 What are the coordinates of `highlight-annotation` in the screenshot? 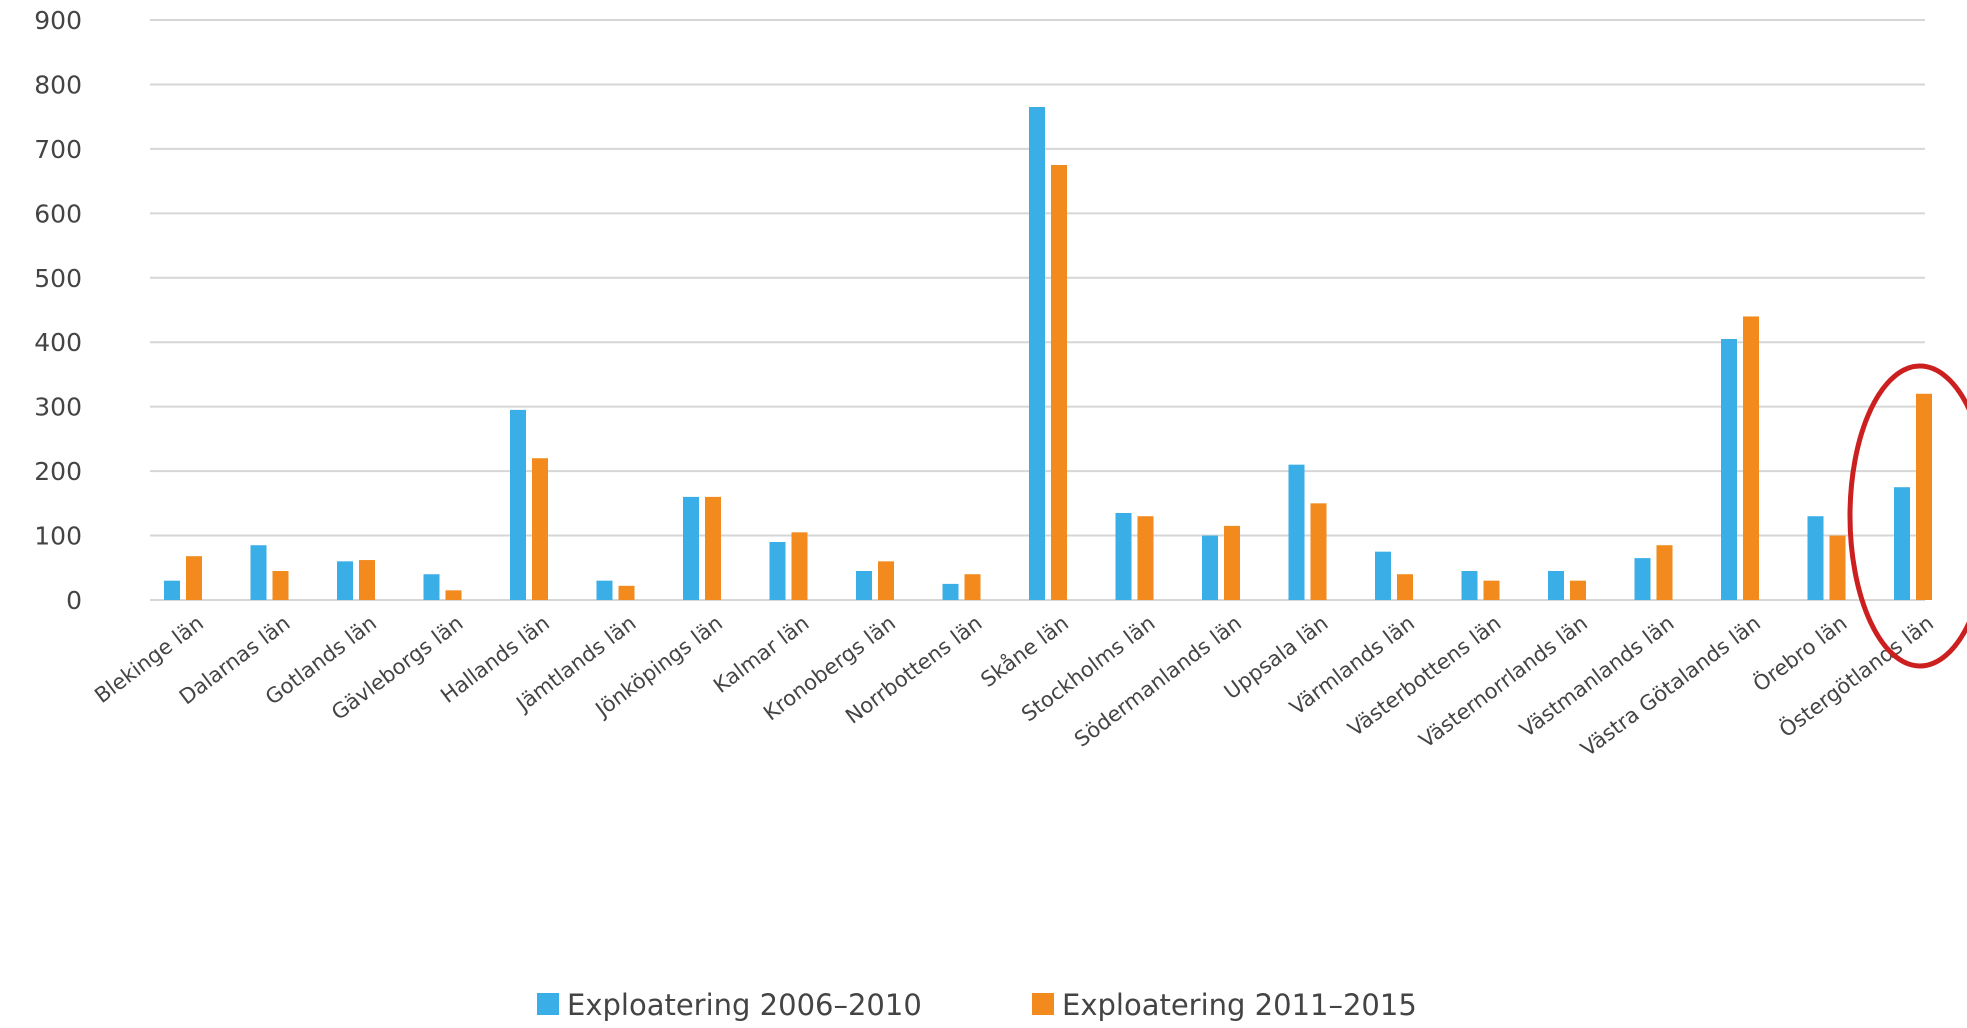 It's located at (1907, 516).